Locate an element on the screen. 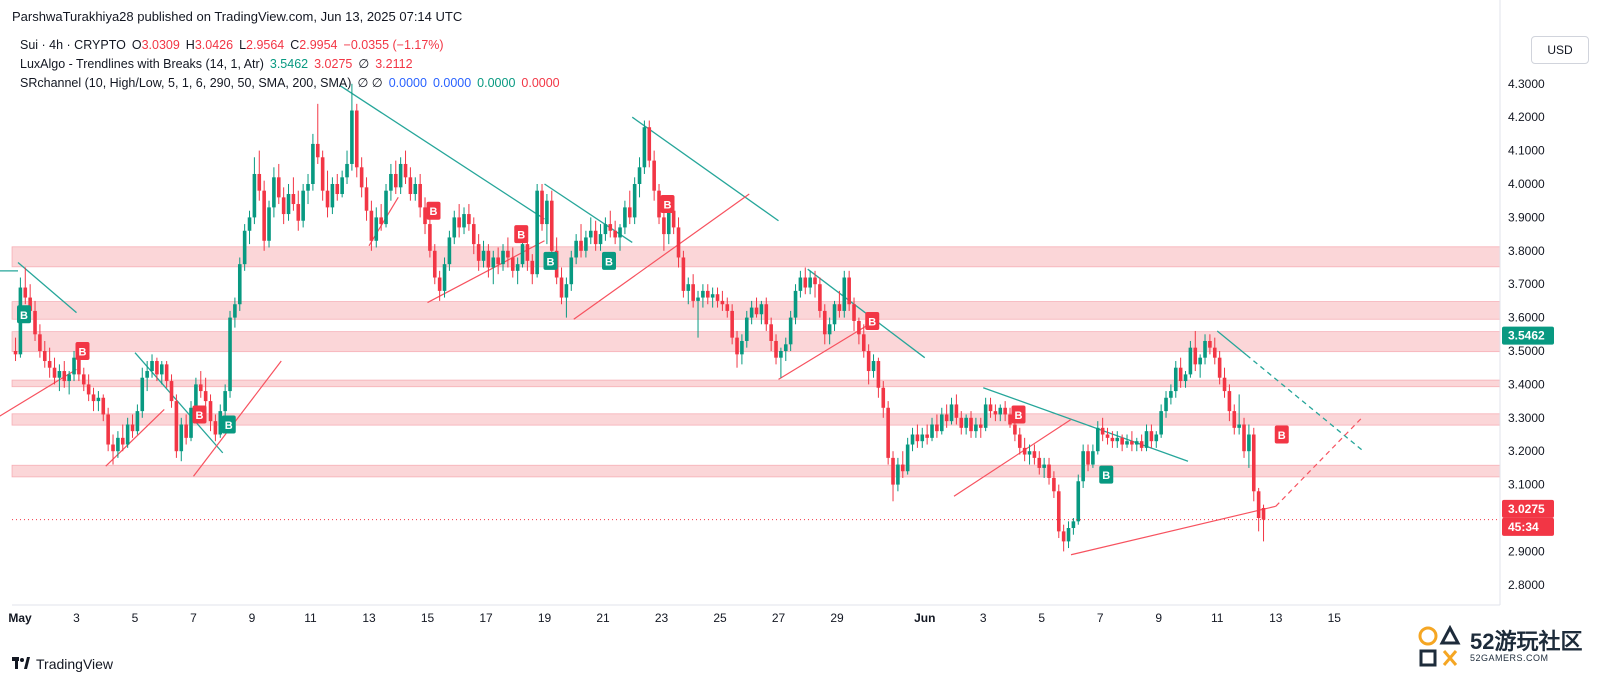 This screenshot has height=685, width=1600. currency-button: USD is located at coordinates (1560, 50).